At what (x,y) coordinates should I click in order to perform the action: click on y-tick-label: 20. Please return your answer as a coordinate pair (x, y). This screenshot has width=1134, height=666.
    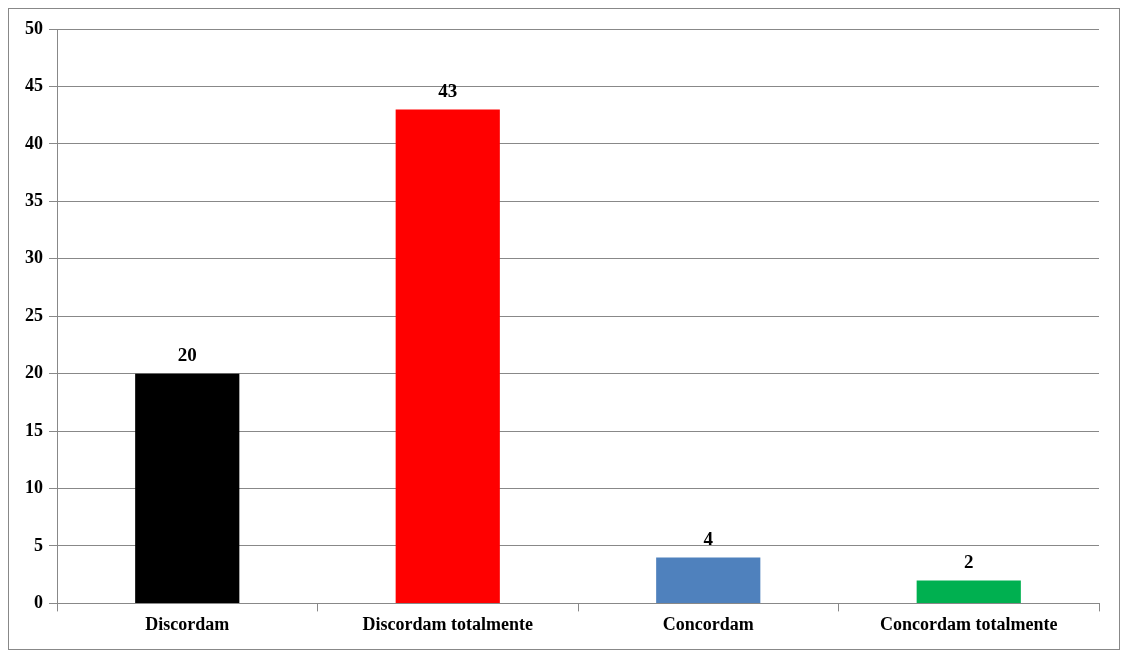
    Looking at the image, I should click on (34, 372).